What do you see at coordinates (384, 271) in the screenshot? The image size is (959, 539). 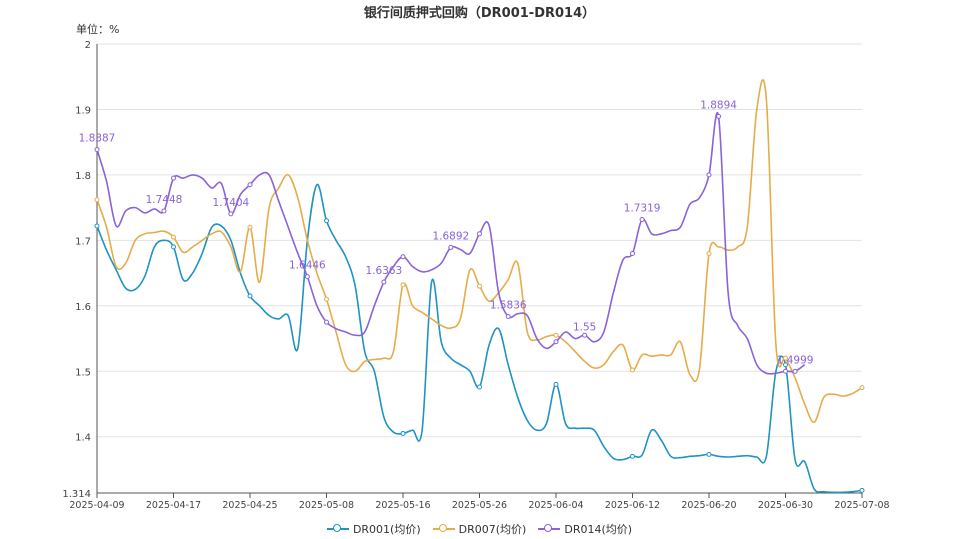 I see `data-label: 1.6363` at bounding box center [384, 271].